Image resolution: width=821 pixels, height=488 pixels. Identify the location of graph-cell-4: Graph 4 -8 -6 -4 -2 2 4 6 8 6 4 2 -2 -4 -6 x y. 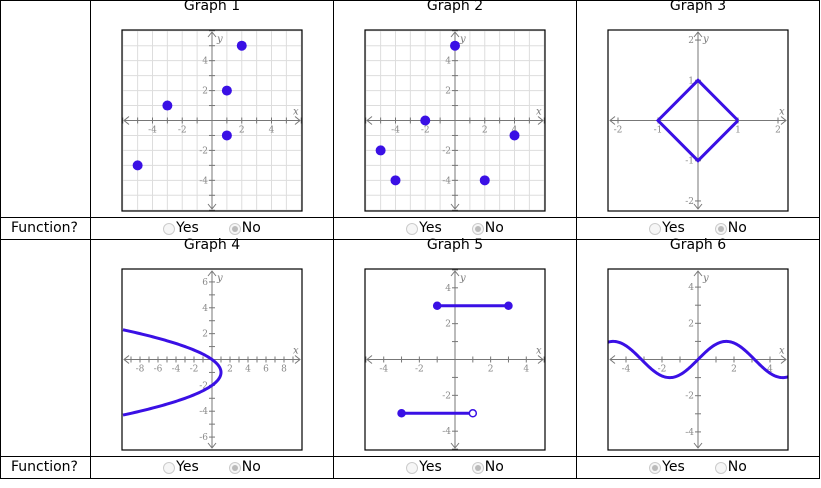
(212, 347).